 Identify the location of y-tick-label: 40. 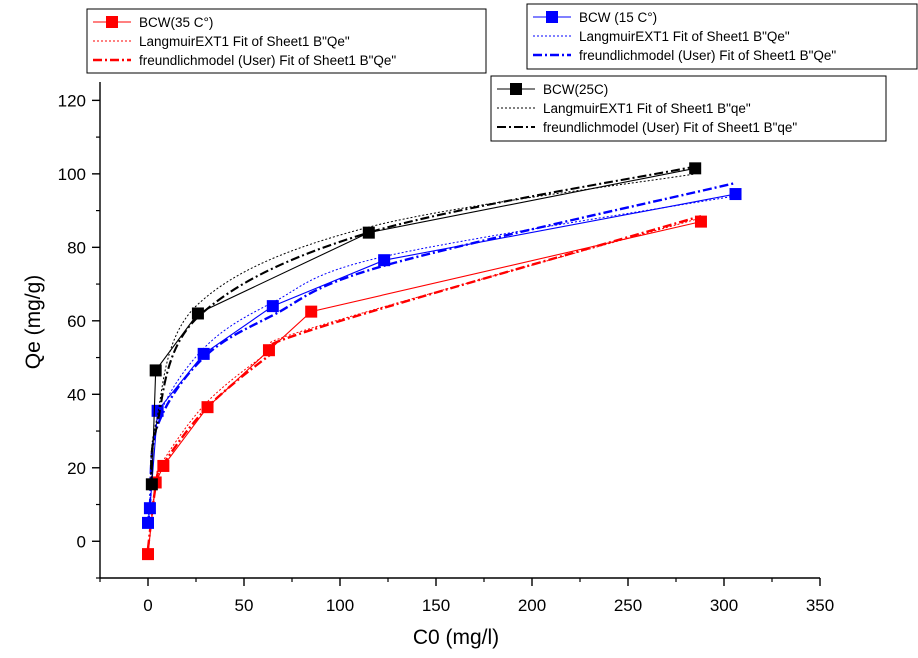
(76, 394).